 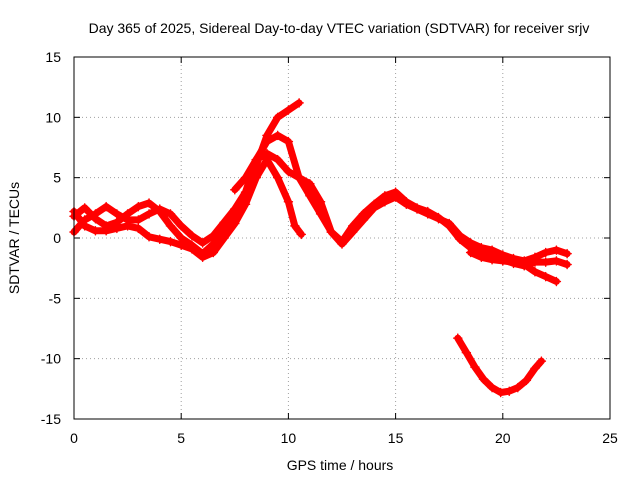 I want to click on y-tick-labels: -15 -10 -5 0 5 10 15, so click(x=51, y=238).